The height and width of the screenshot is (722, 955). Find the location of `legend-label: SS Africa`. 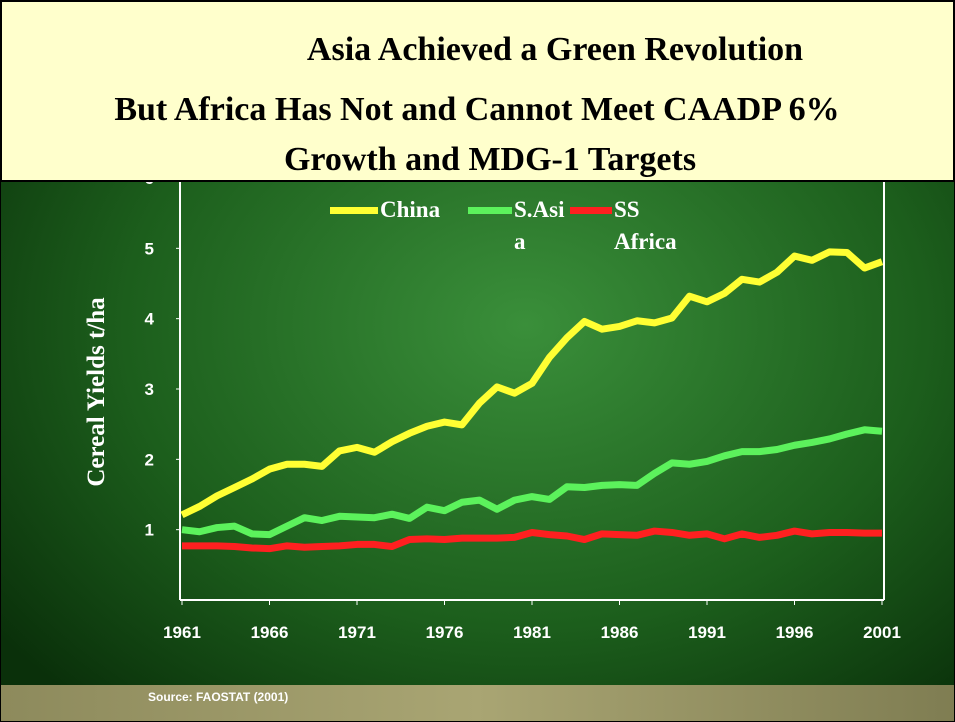

legend-label: SS Africa is located at coordinates (645, 225).